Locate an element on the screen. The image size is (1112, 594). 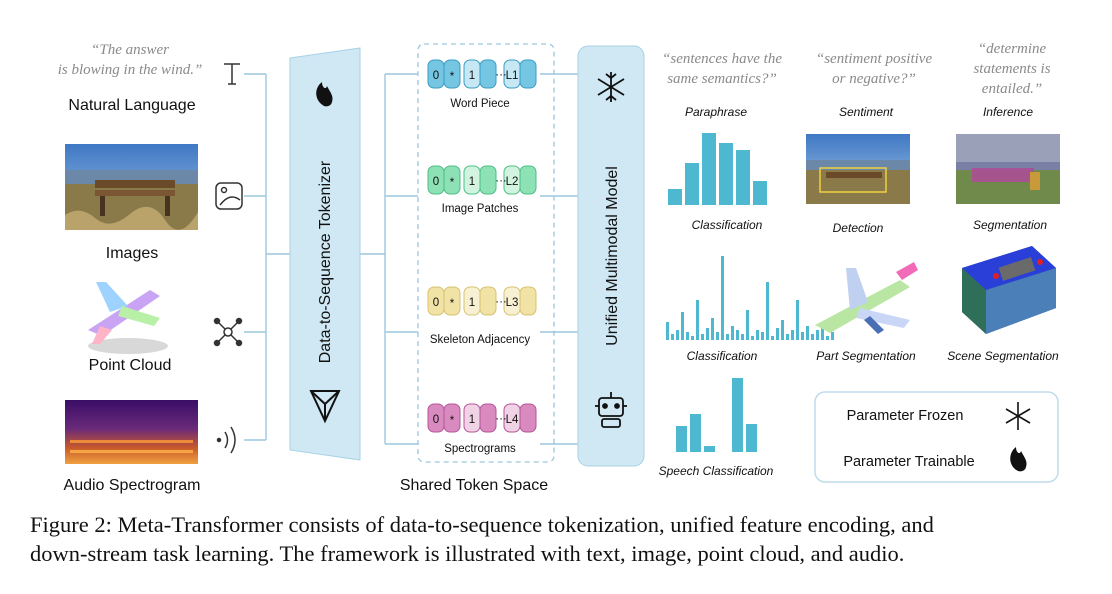
token-group-label: Image Patches is located at coordinates (480, 209).